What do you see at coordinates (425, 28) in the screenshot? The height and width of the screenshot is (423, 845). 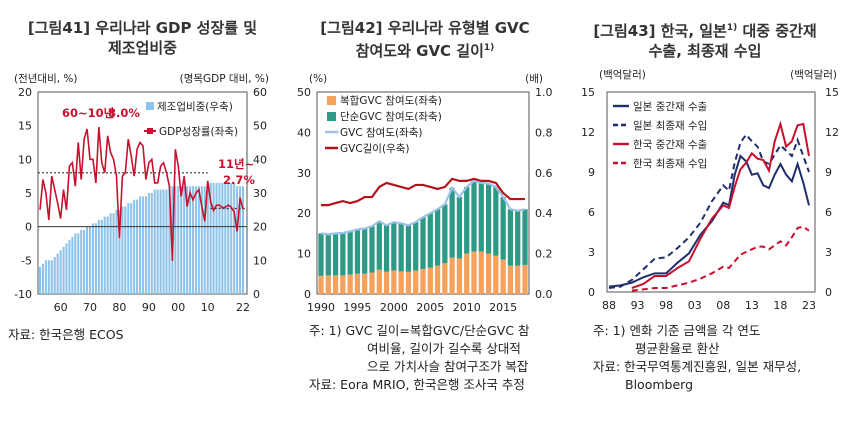 I see `figure-42-title-line1: [그림42] 우리나라 유형별 GVC` at bounding box center [425, 28].